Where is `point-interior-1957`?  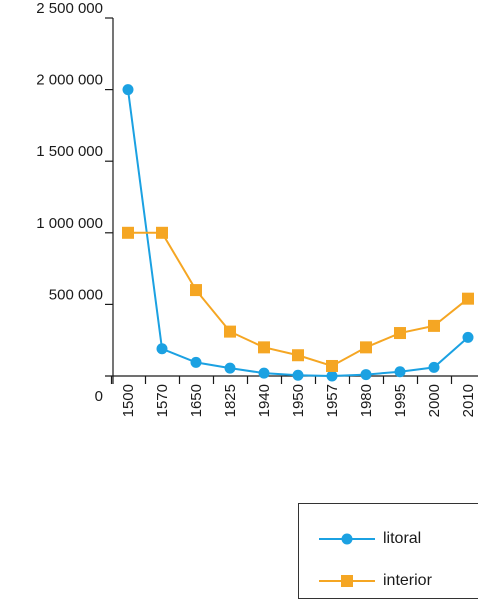 point-interior-1957 is located at coordinates (332, 365).